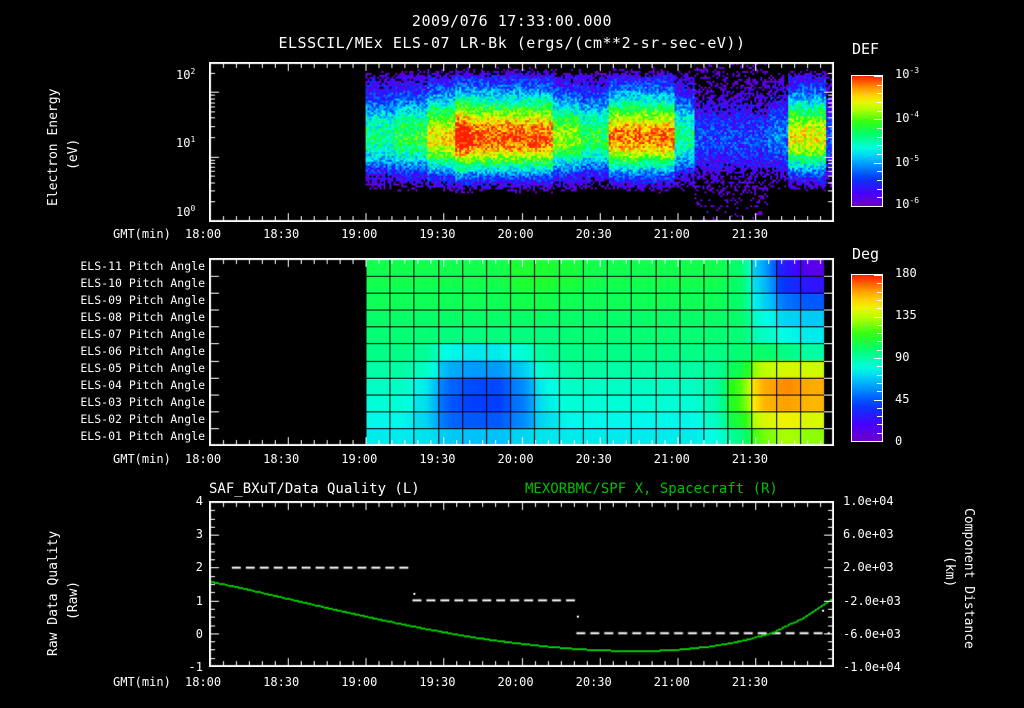 The height and width of the screenshot is (708, 1024). What do you see at coordinates (142, 265) in the screenshot?
I see `pitch-angle-row-label-11: ELS-11 Pitch Angle` at bounding box center [142, 265].